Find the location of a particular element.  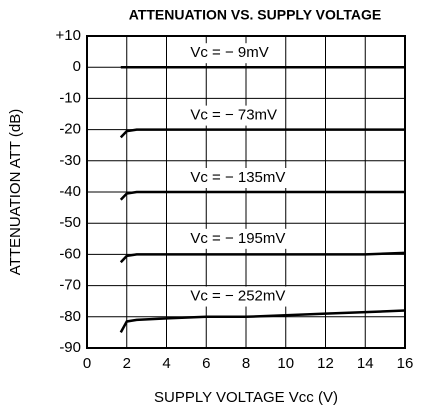

y-tick-label: -90 is located at coordinates (70, 347).